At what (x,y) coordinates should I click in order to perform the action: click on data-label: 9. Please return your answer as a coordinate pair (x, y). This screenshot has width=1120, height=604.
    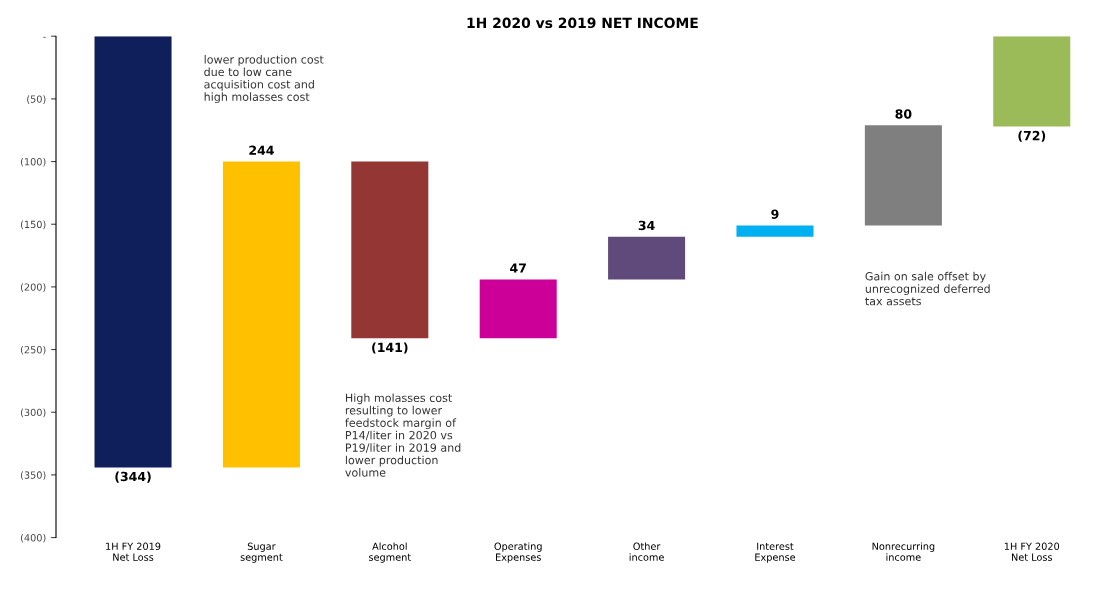
    Looking at the image, I should click on (775, 214).